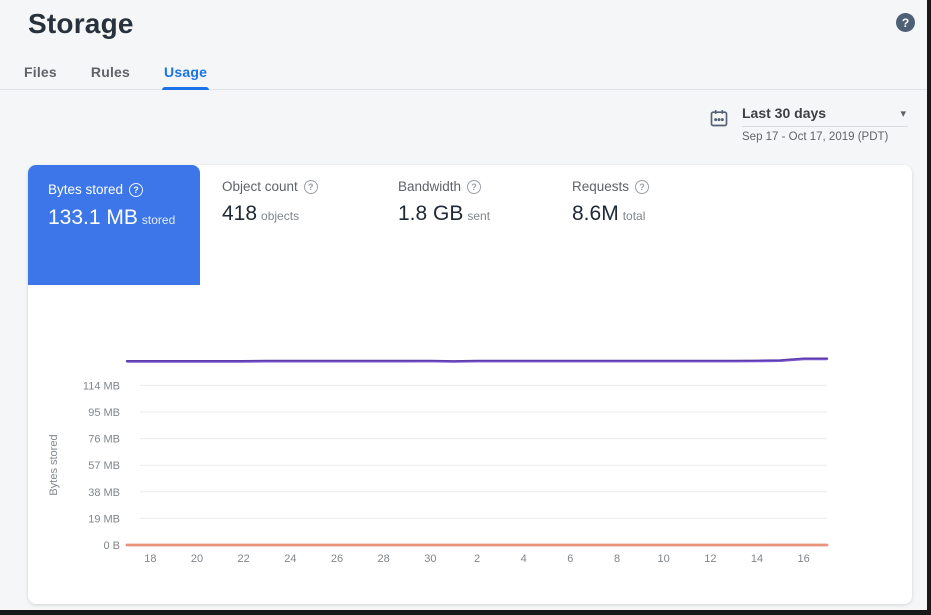  I want to click on x-axis-tick-label: 16, so click(804, 559).